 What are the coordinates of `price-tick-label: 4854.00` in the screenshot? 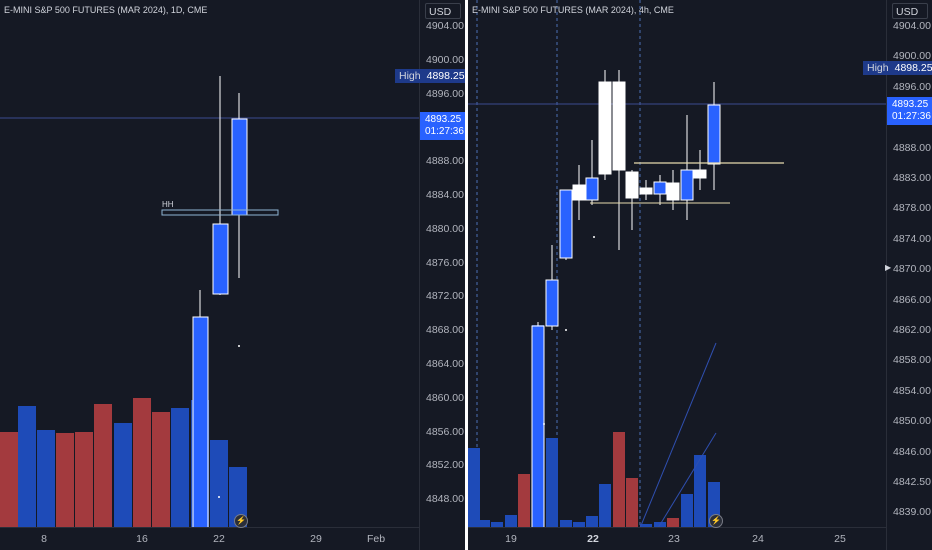 It's located at (912, 390).